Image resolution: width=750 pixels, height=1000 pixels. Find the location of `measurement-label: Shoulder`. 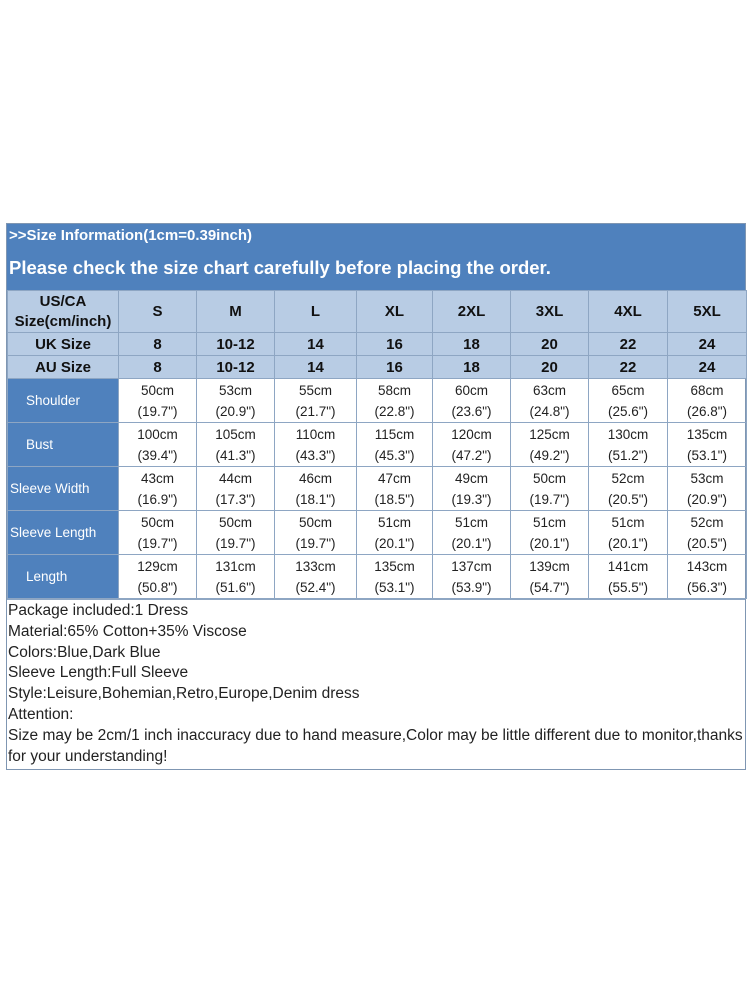

measurement-label: Shoulder is located at coordinates (63, 400).